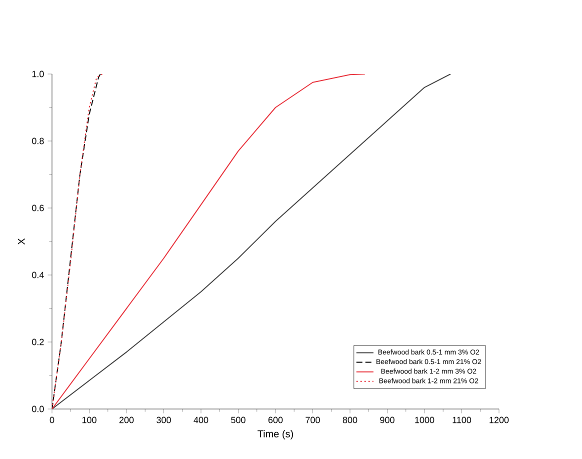  I want to click on x-tick-label: 500, so click(238, 420).